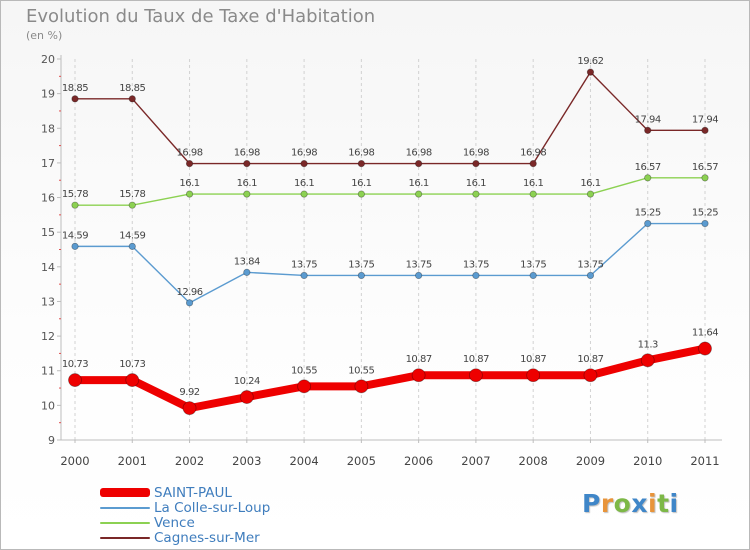  Describe the element at coordinates (304, 194) in the screenshot. I see `point-vence-2004` at that location.